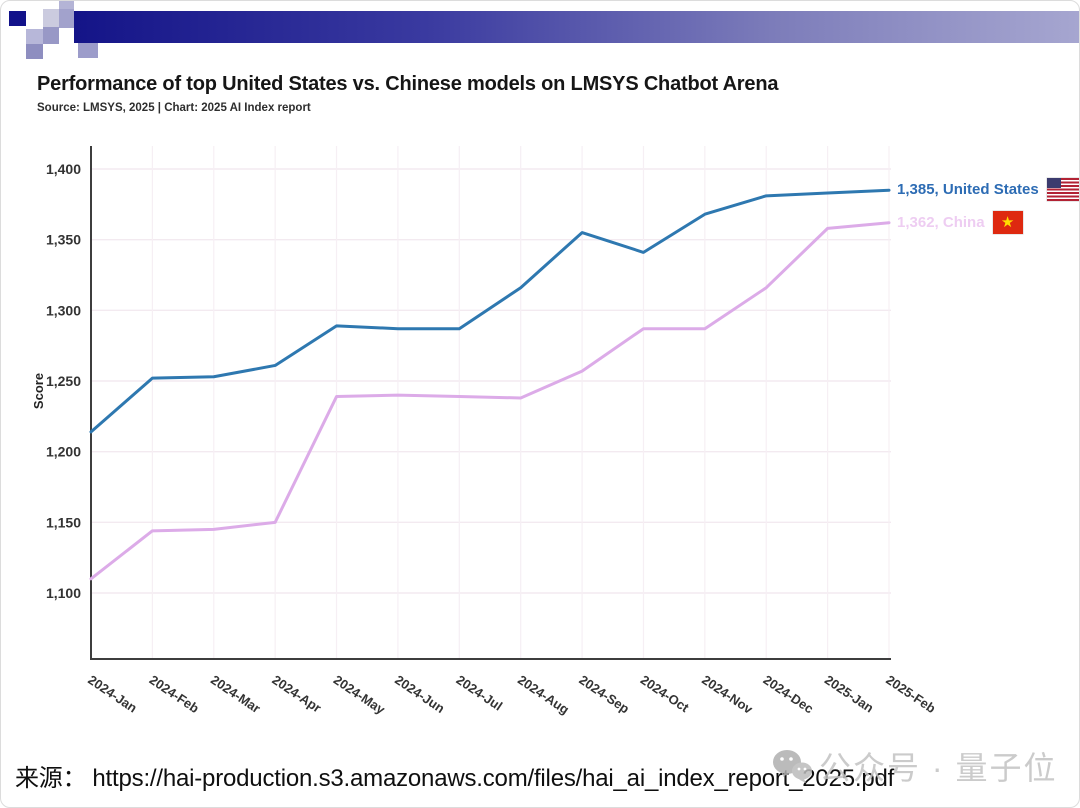 The width and height of the screenshot is (1080, 808). What do you see at coordinates (360, 695) in the screenshot?
I see `svg-text: 2024-May` at bounding box center [360, 695].